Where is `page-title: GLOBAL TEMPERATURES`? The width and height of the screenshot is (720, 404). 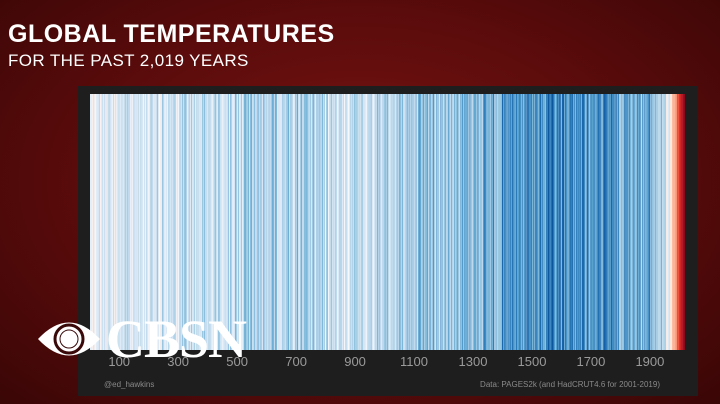 page-title: GLOBAL TEMPERATURES is located at coordinates (171, 34).